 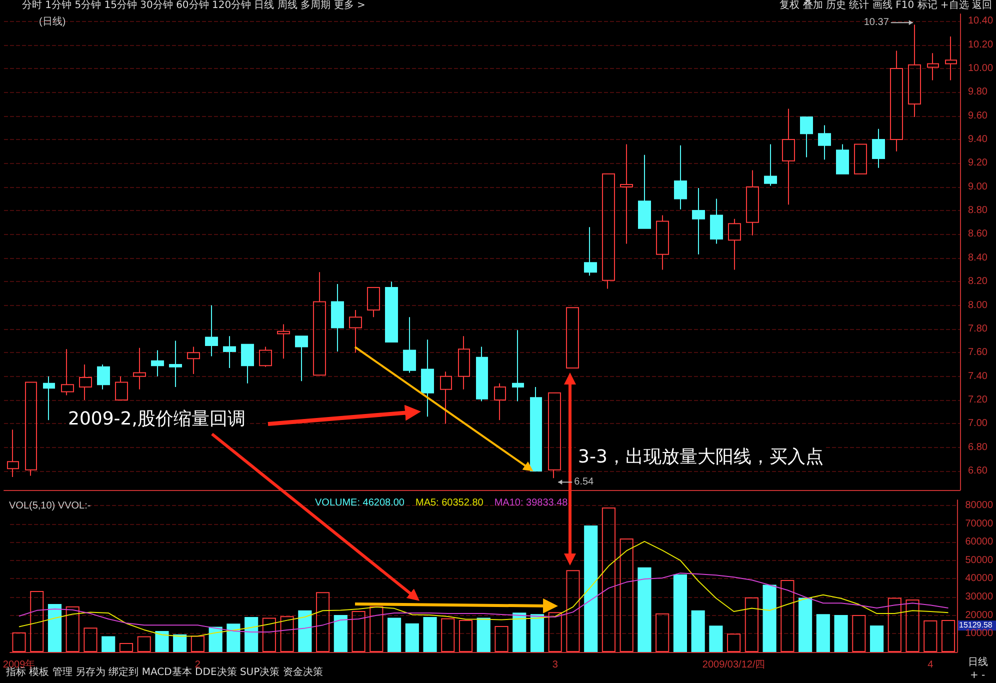 What do you see at coordinates (449, 503) in the screenshot?
I see `text: MA5: 60352.80` at bounding box center [449, 503].